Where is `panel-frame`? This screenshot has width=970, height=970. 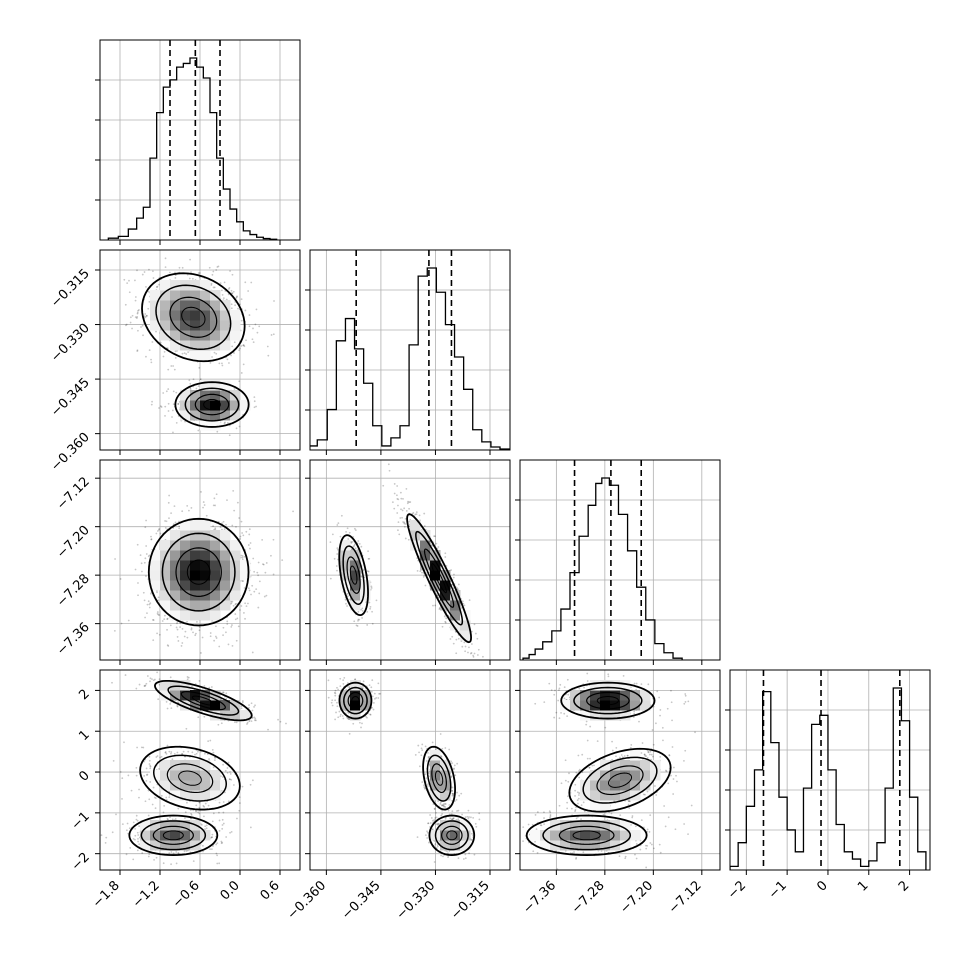 panel-frame is located at coordinates (620, 560).